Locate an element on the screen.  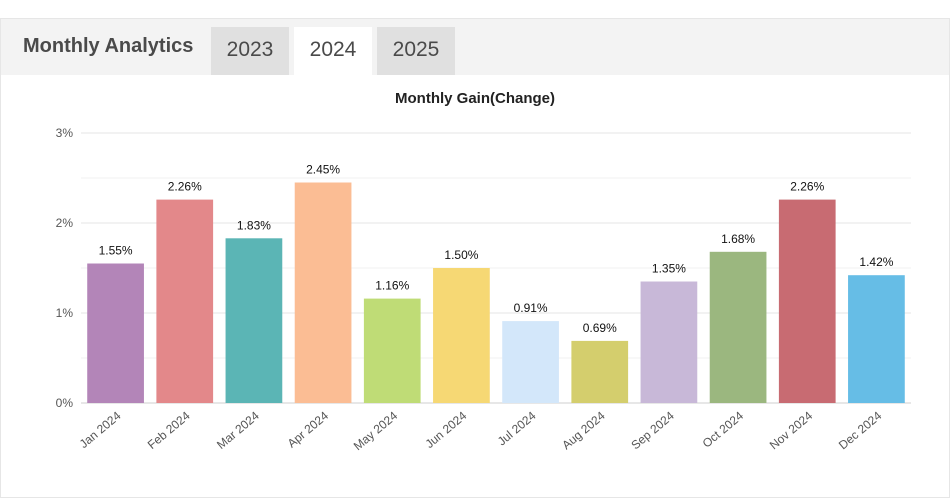
x-tick-label: May 2024 is located at coordinates (376, 430).